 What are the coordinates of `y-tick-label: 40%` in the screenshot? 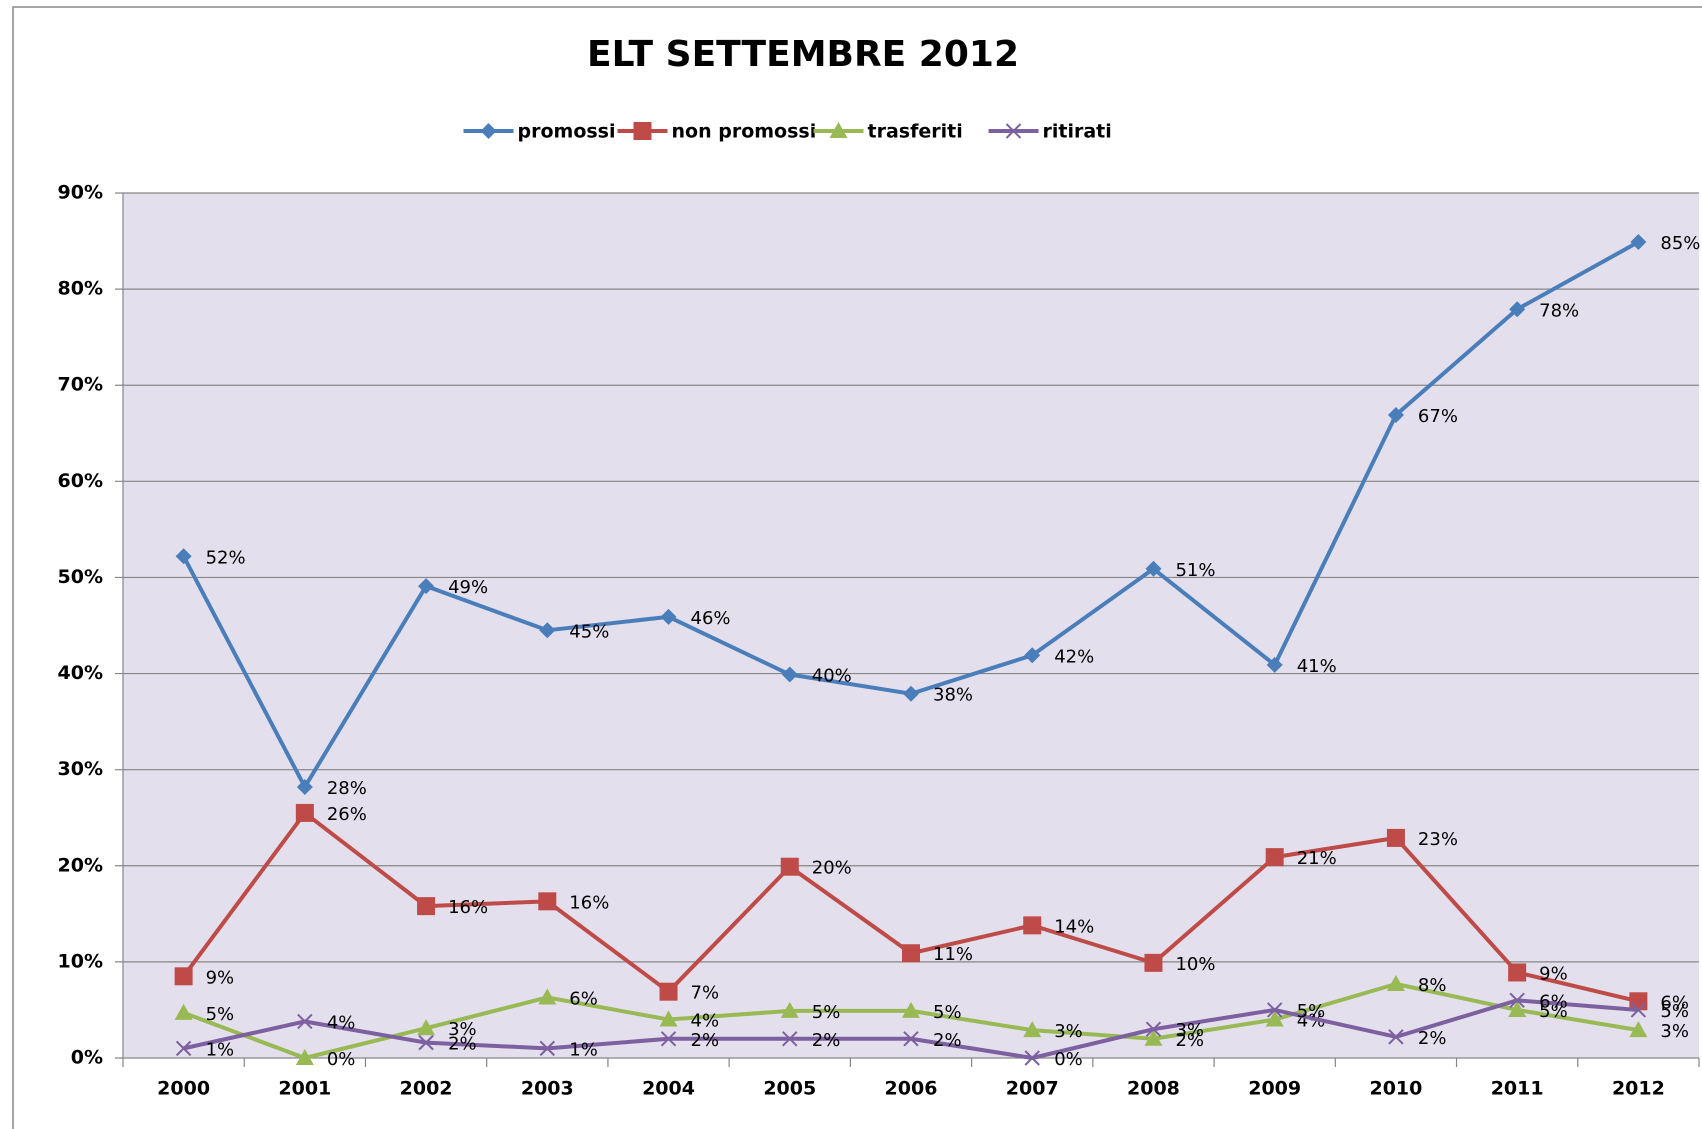 It's located at (80, 673).